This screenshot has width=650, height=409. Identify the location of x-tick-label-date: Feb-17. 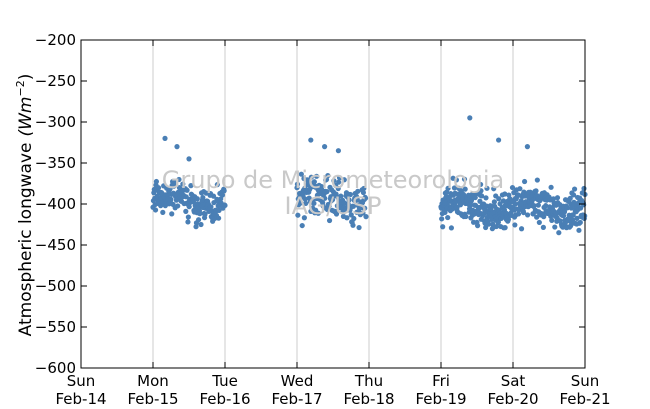
(296, 399).